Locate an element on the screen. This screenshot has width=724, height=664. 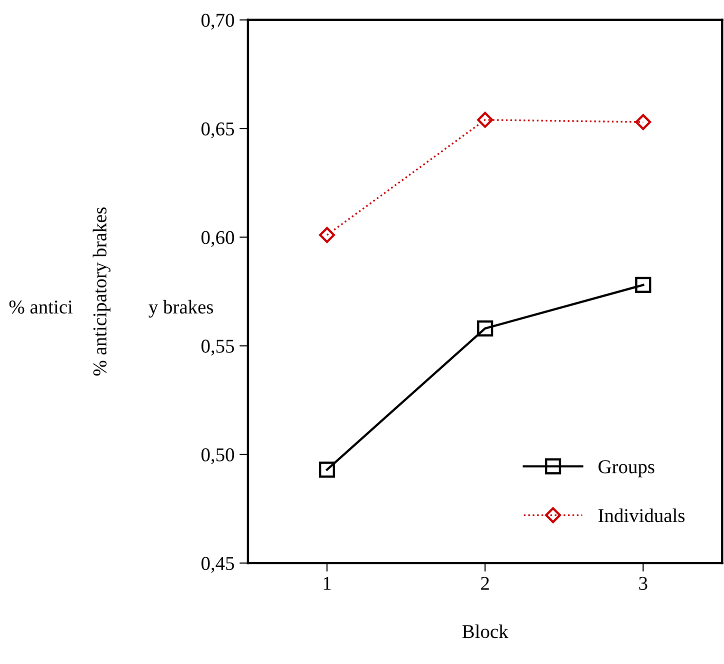
x-tick-label: 3 is located at coordinates (643, 583).